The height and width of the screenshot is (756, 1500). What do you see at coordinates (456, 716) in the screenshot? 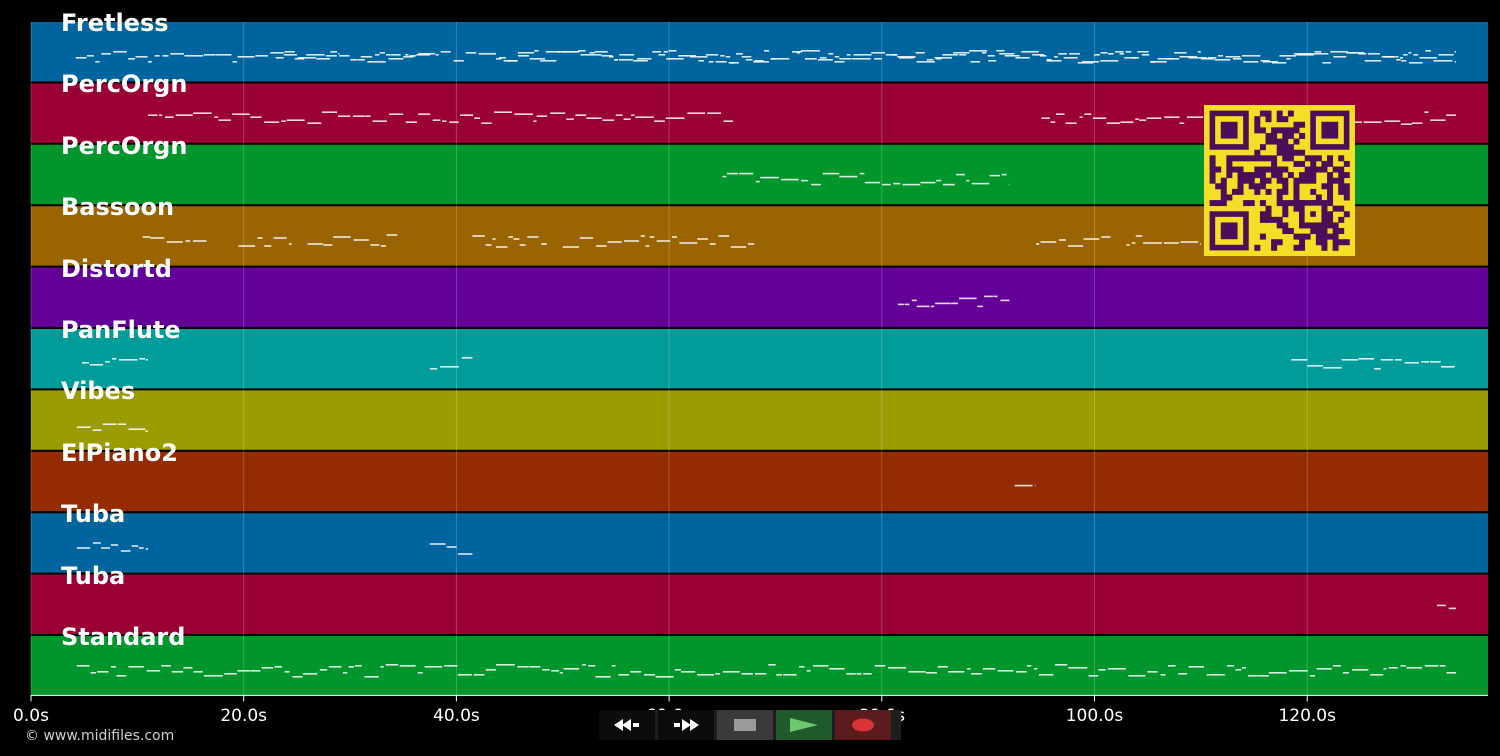
I see `tick-label: 40.0s` at bounding box center [456, 716].